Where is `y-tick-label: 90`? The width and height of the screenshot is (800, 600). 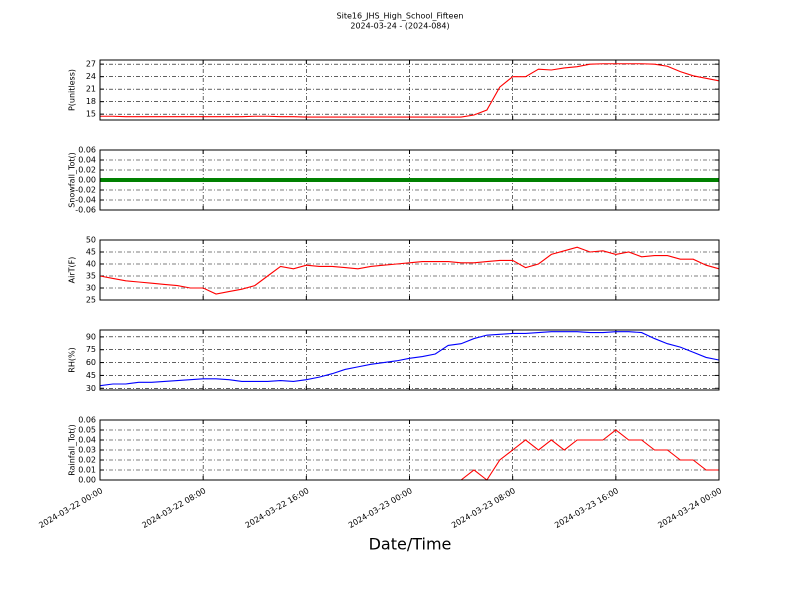
y-tick-label: 90 is located at coordinates (91, 336).